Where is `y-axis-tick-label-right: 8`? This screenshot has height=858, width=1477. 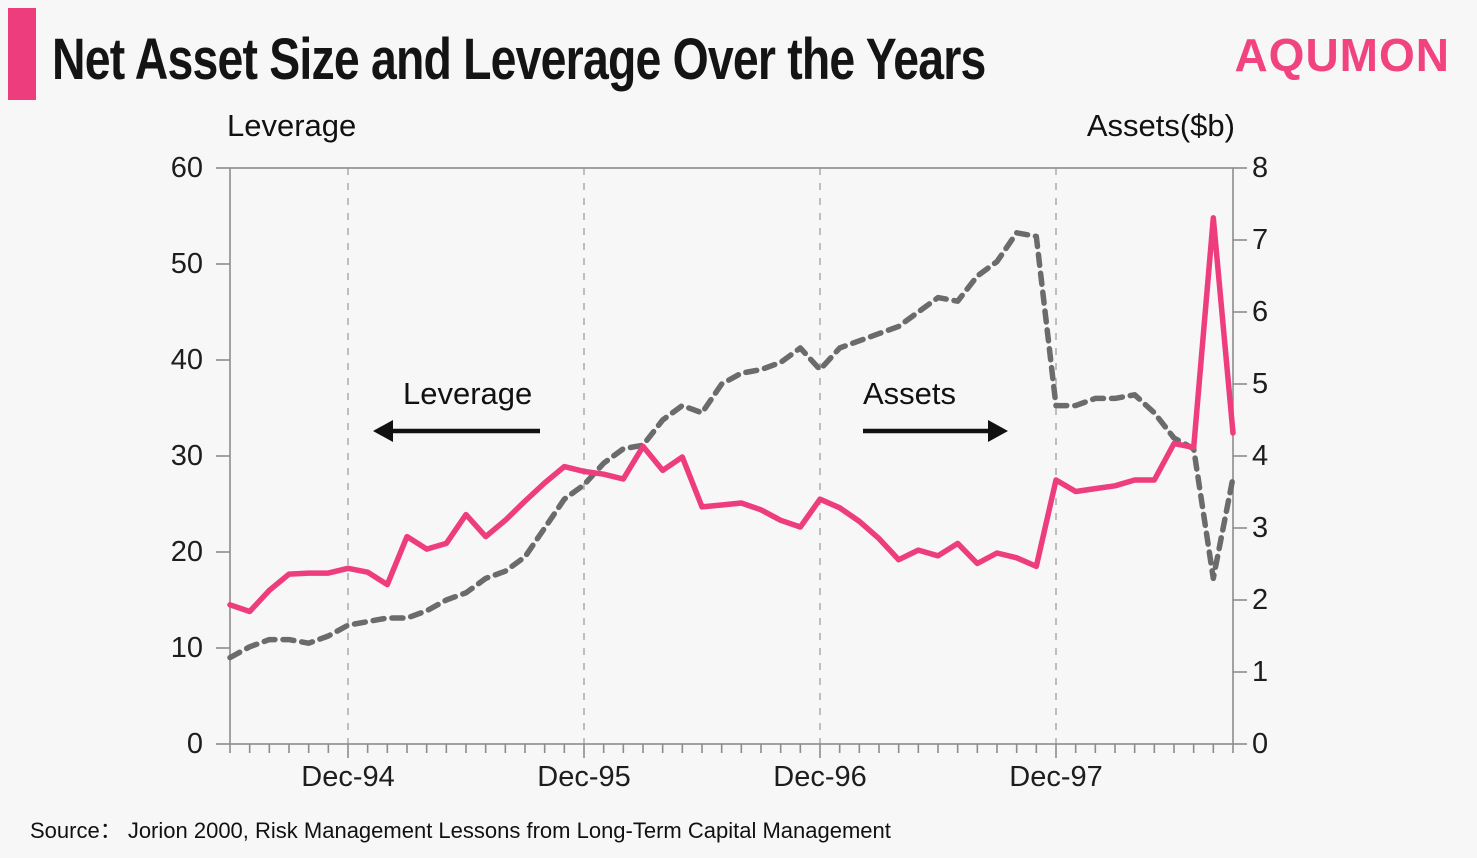
y-axis-tick-label-right: 8 is located at coordinates (1260, 168).